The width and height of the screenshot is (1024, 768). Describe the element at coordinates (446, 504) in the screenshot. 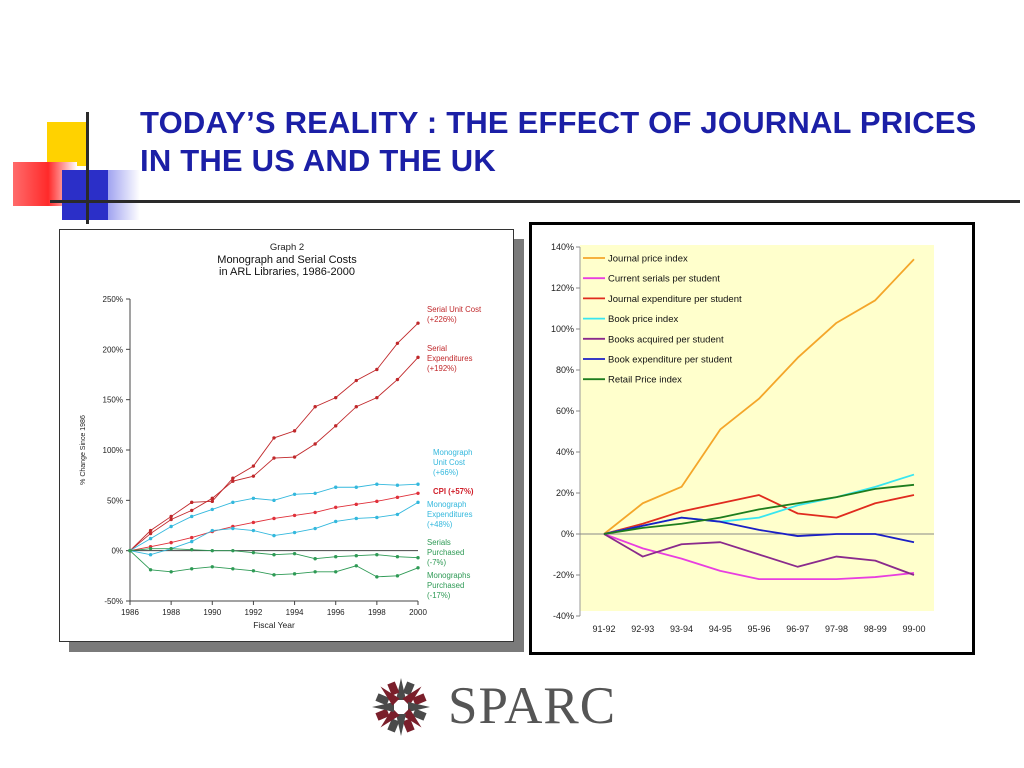

I see `chart1-label-monograph-expenditures: Monograph` at that location.